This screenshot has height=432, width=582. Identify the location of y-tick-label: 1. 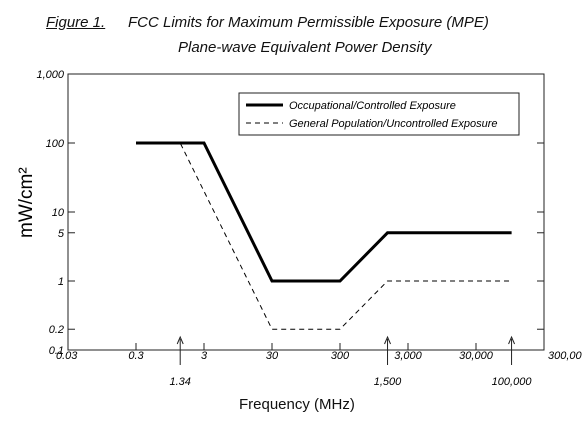
(61, 282).